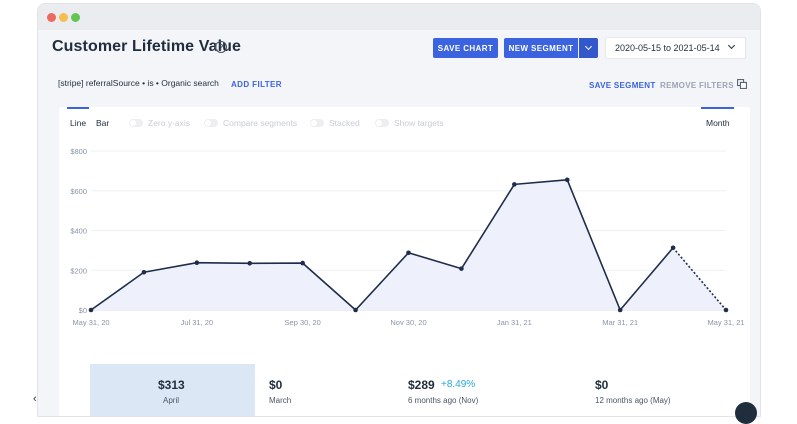 The width and height of the screenshot is (797, 424). Describe the element at coordinates (103, 123) in the screenshot. I see `tab-bar: Bar` at that location.